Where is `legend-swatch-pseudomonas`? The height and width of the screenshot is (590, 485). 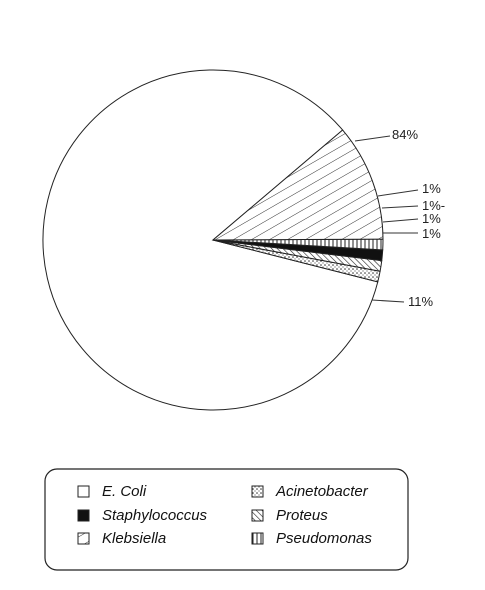
legend-swatch-pseudomonas is located at coordinates (257, 538).